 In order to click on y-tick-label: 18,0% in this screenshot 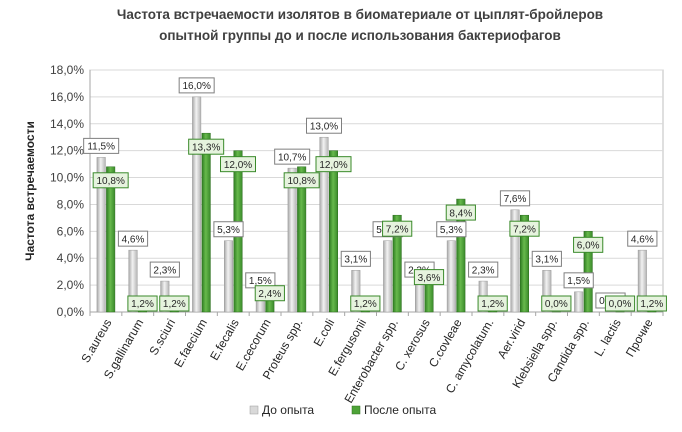, I will do `click(67, 70)`.